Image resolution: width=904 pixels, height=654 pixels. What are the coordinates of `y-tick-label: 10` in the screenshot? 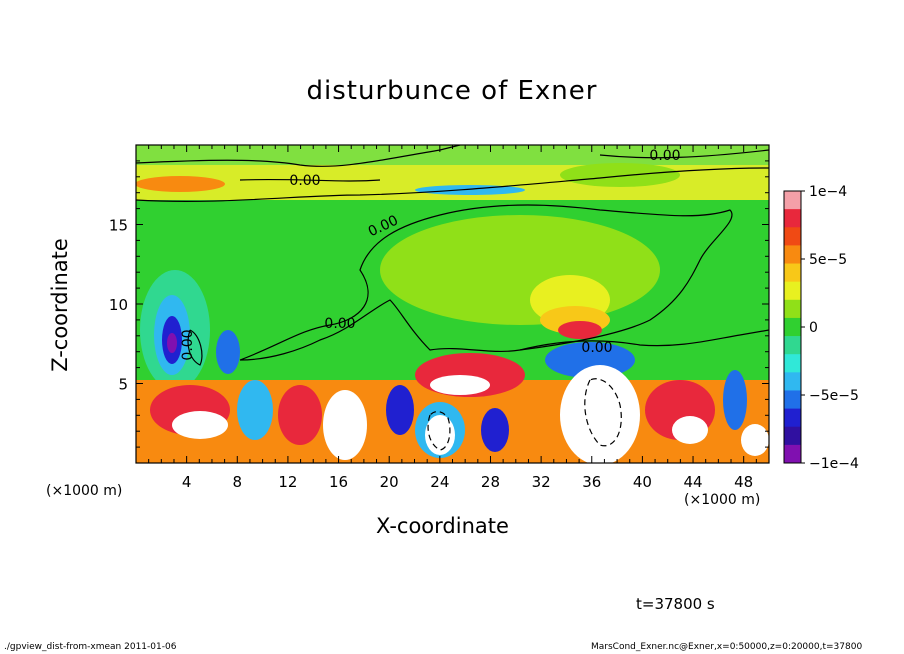 It's located at (118, 305).